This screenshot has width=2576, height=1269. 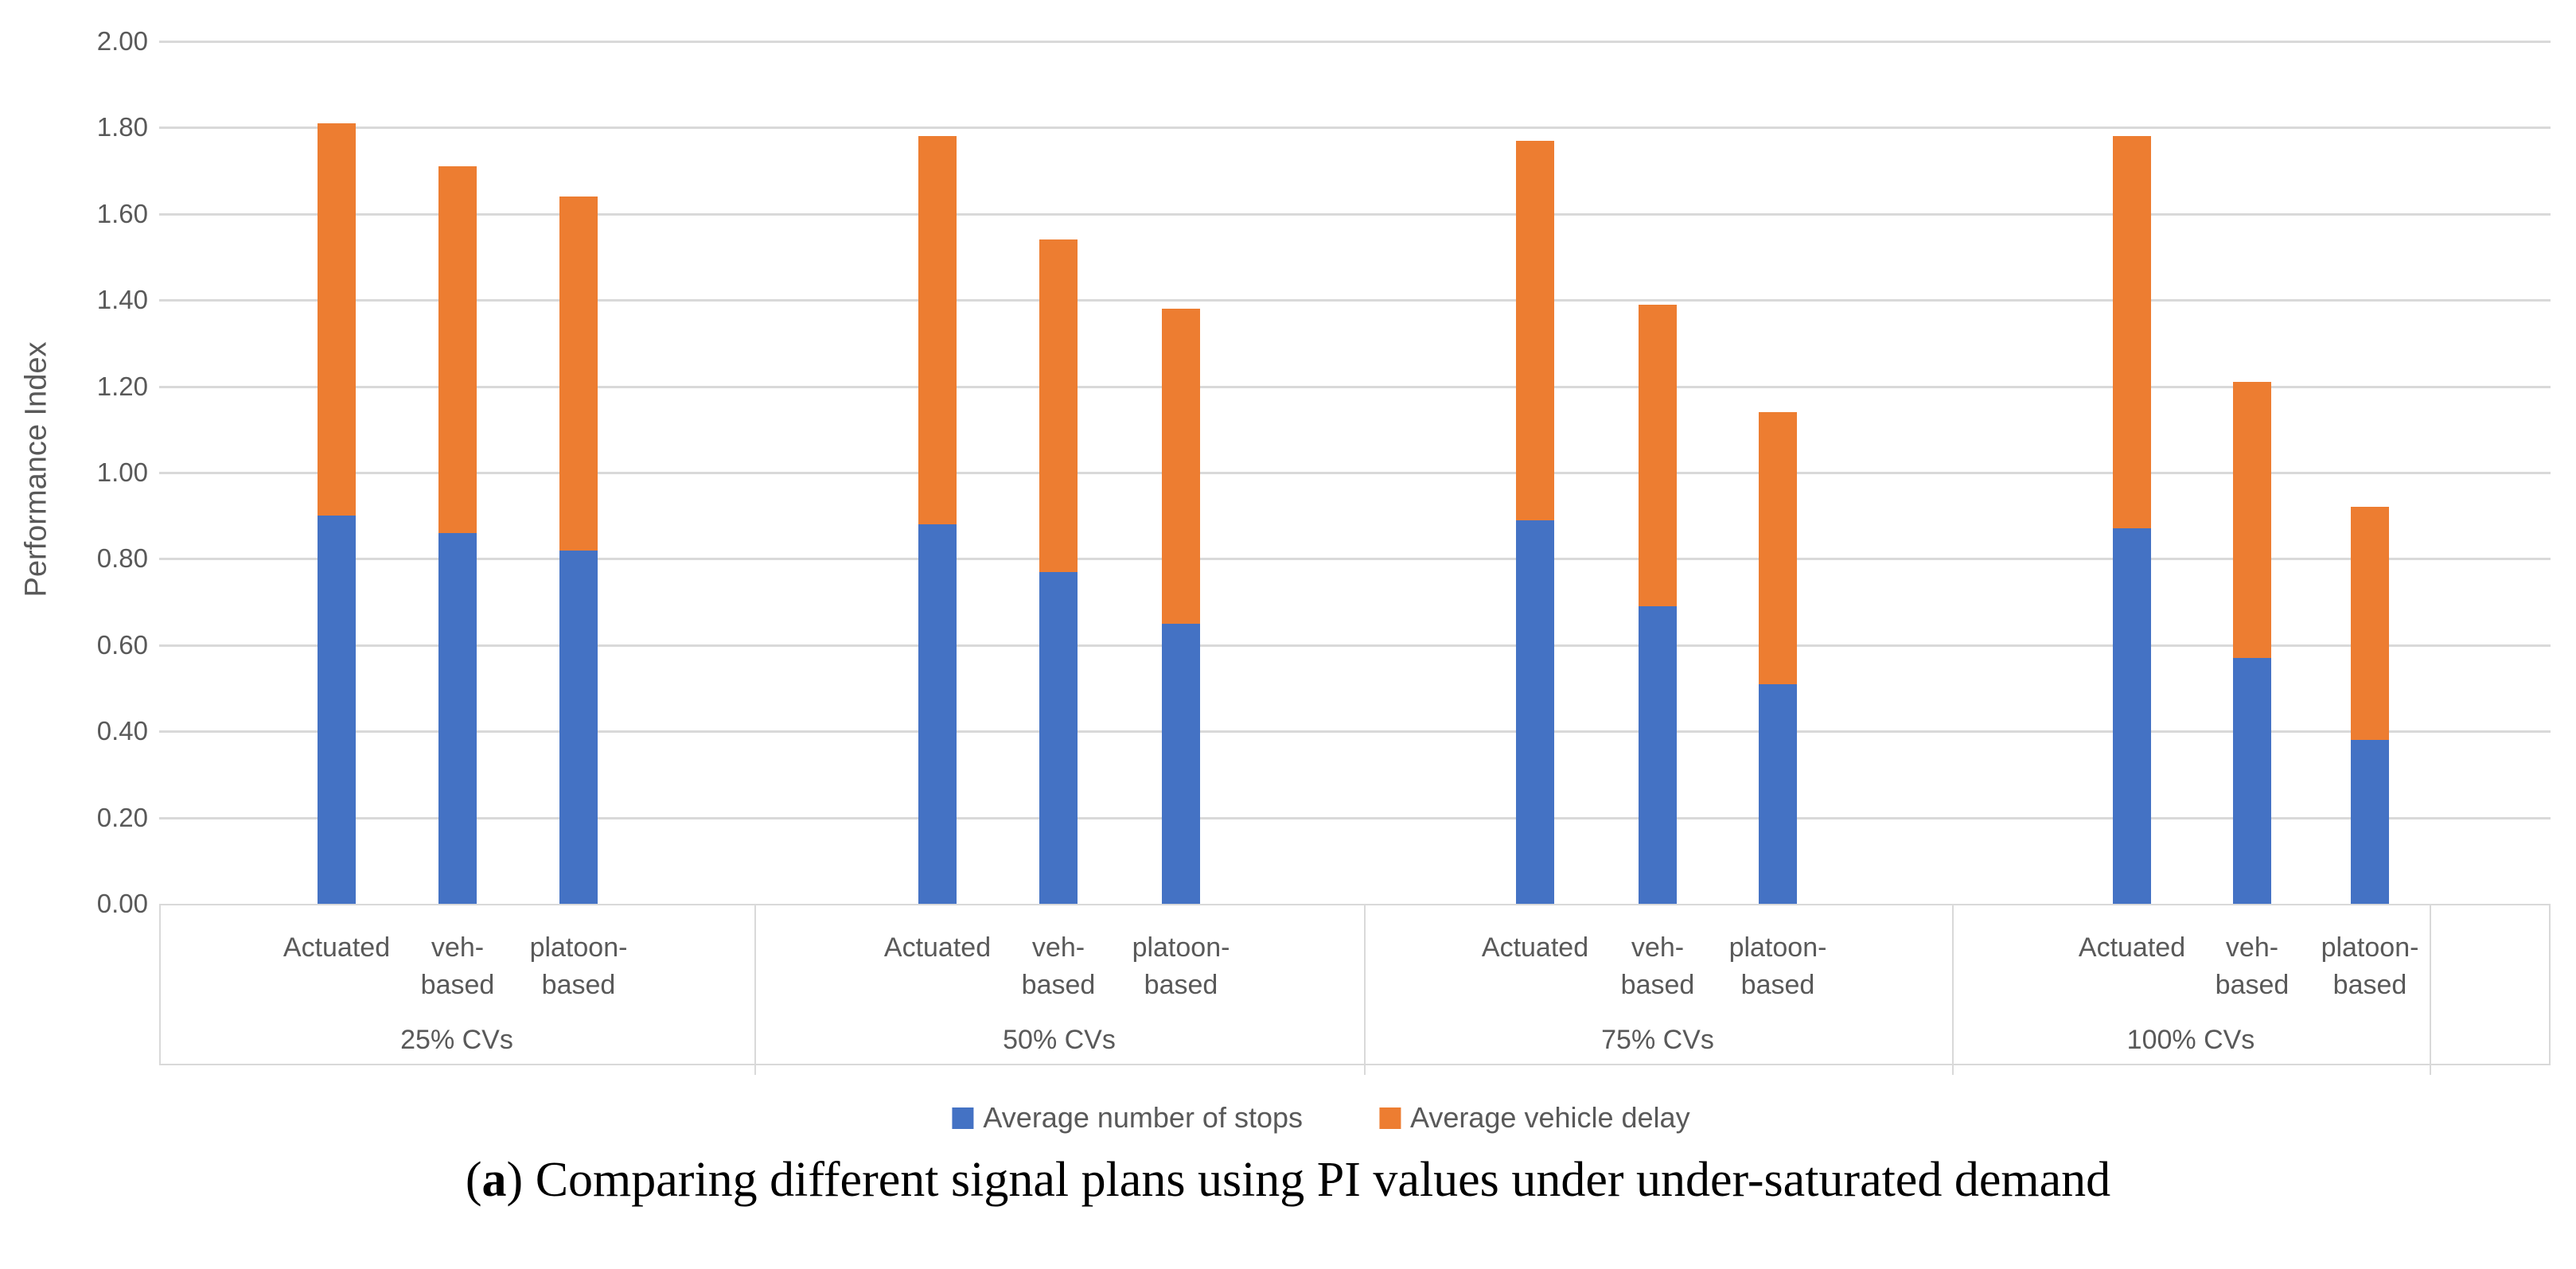 I want to click on y-tick-label: 1.20, so click(x=122, y=386).